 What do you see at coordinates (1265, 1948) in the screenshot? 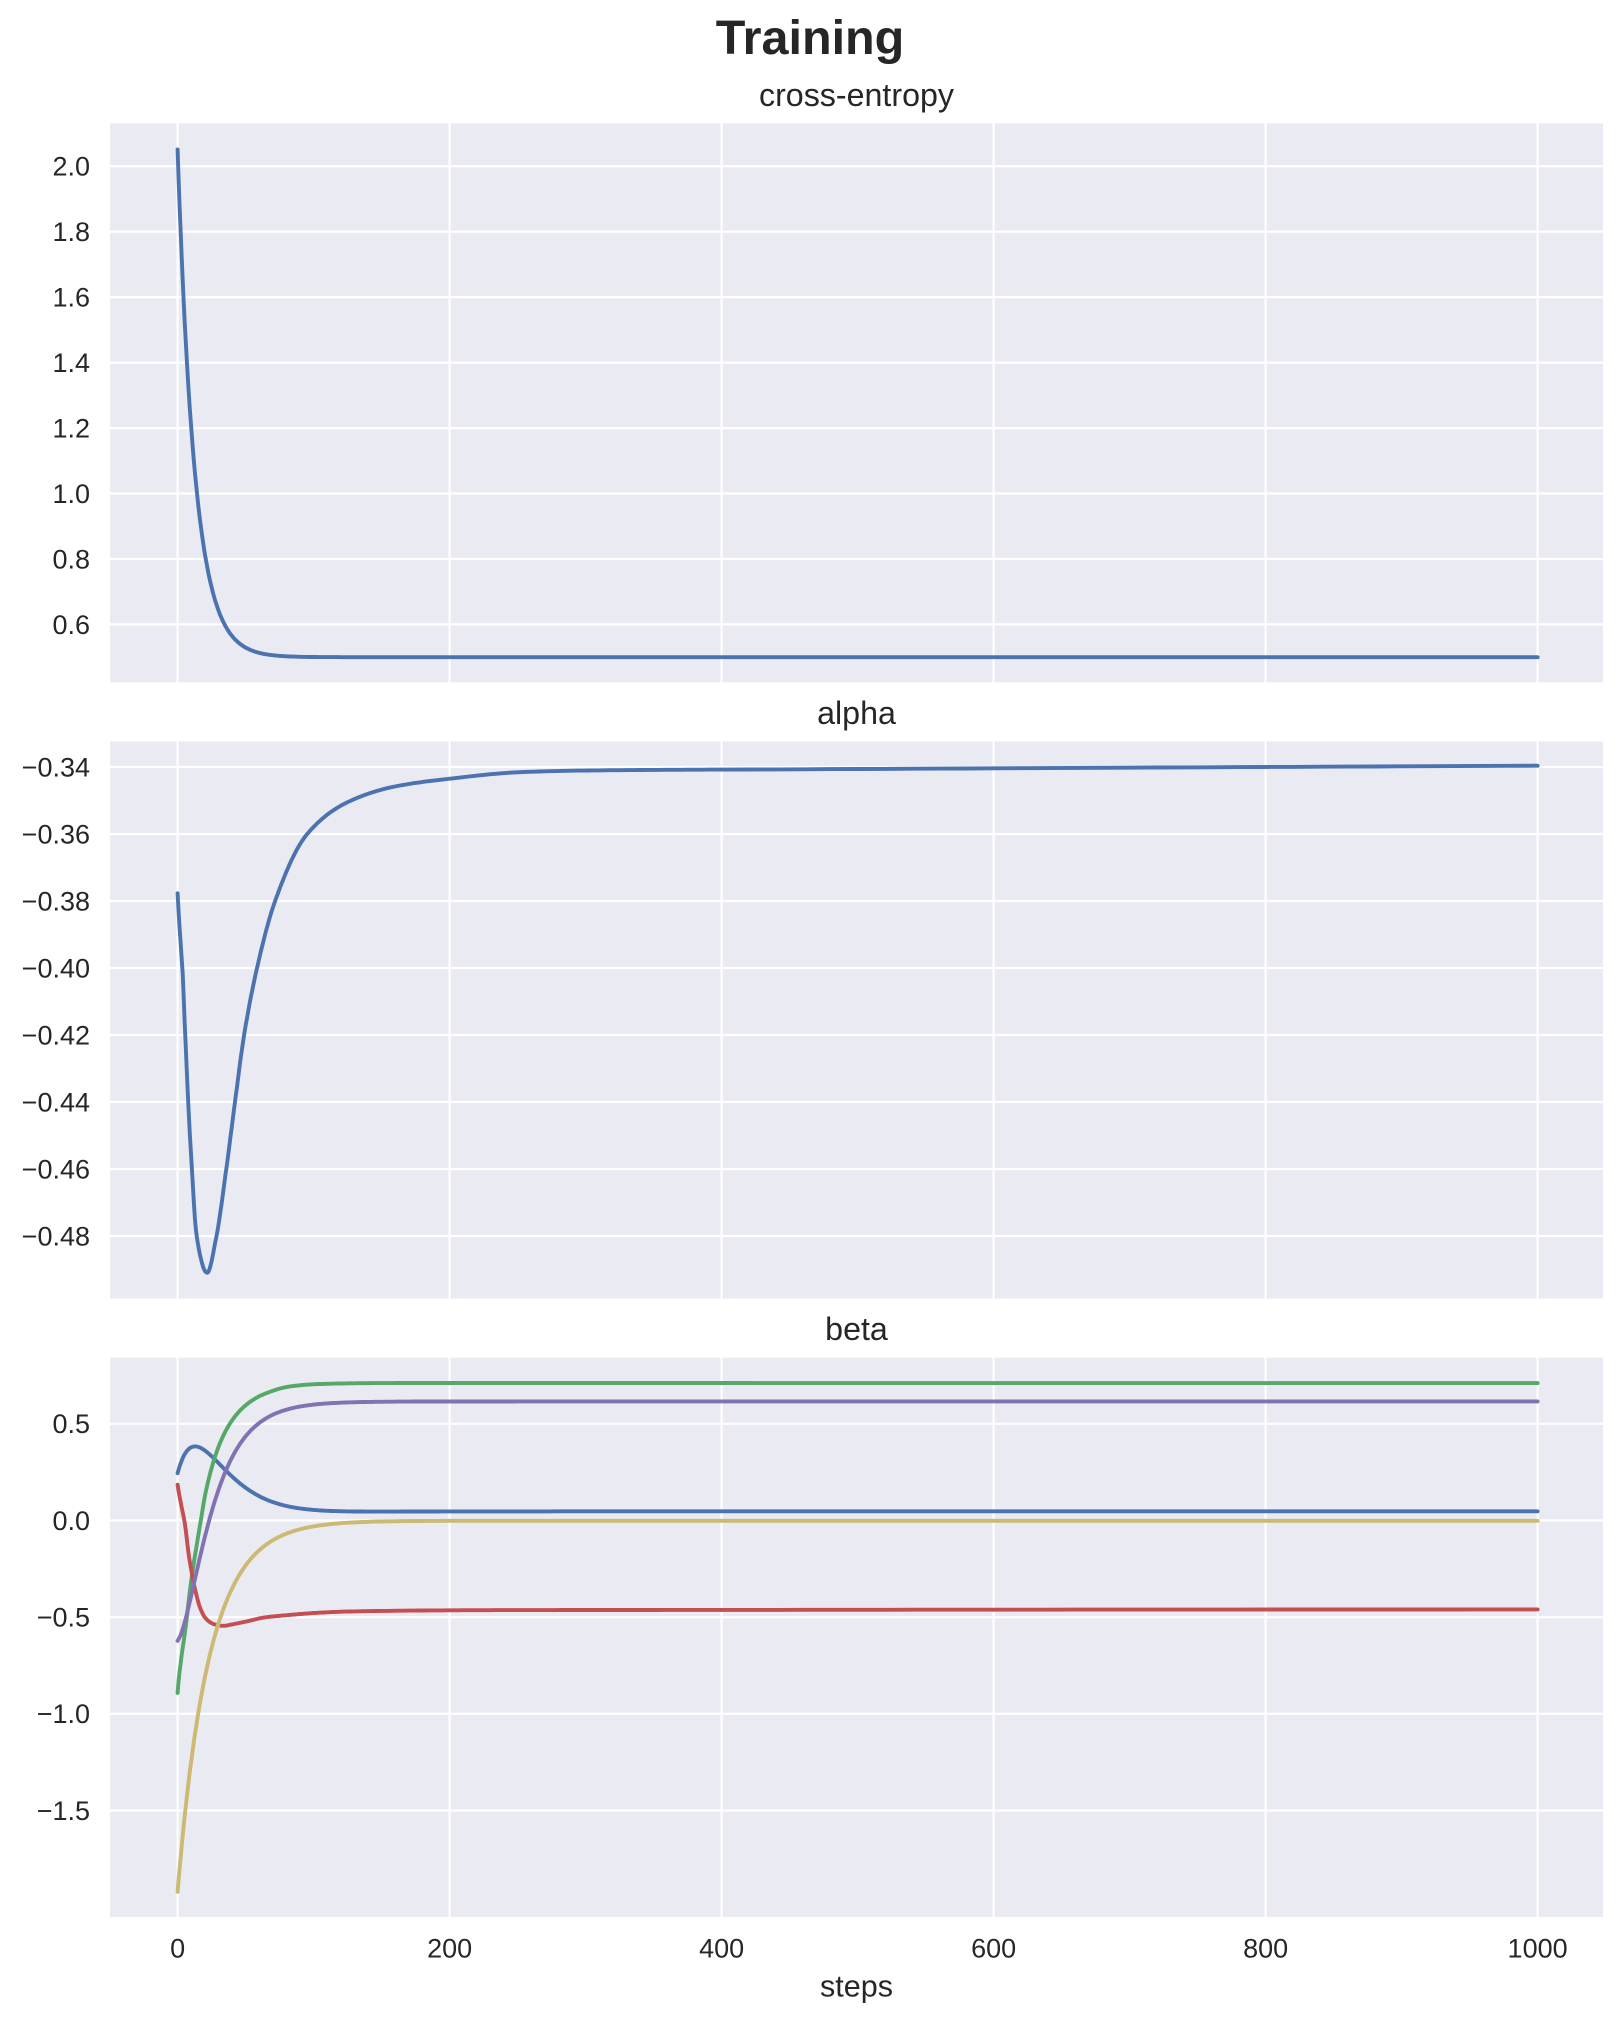
I see `svg-text: 800` at bounding box center [1265, 1948].